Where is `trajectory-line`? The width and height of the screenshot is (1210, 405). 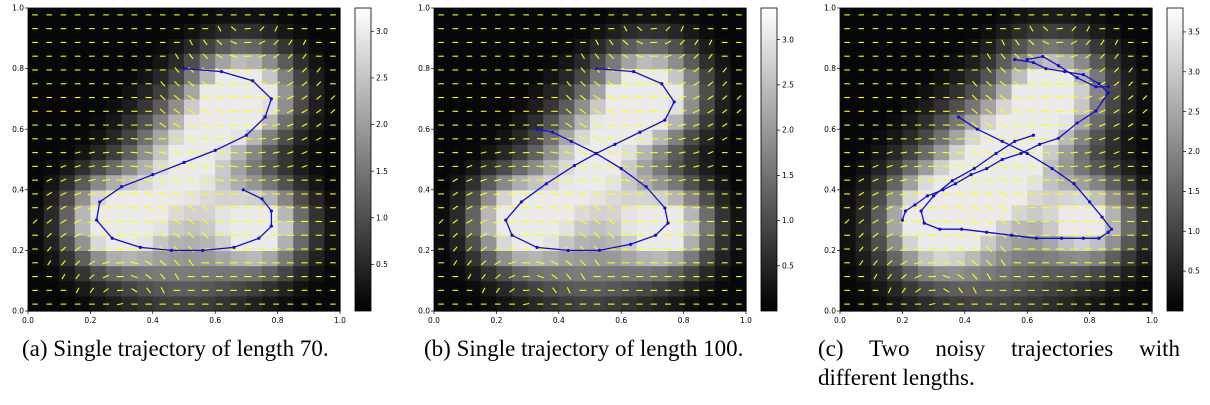
trajectory-line is located at coordinates (1016, 177).